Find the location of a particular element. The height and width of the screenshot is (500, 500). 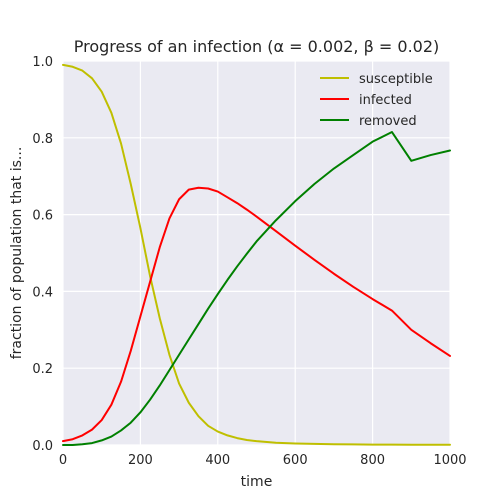

y-tick-label: 0.2 is located at coordinates (42, 369).